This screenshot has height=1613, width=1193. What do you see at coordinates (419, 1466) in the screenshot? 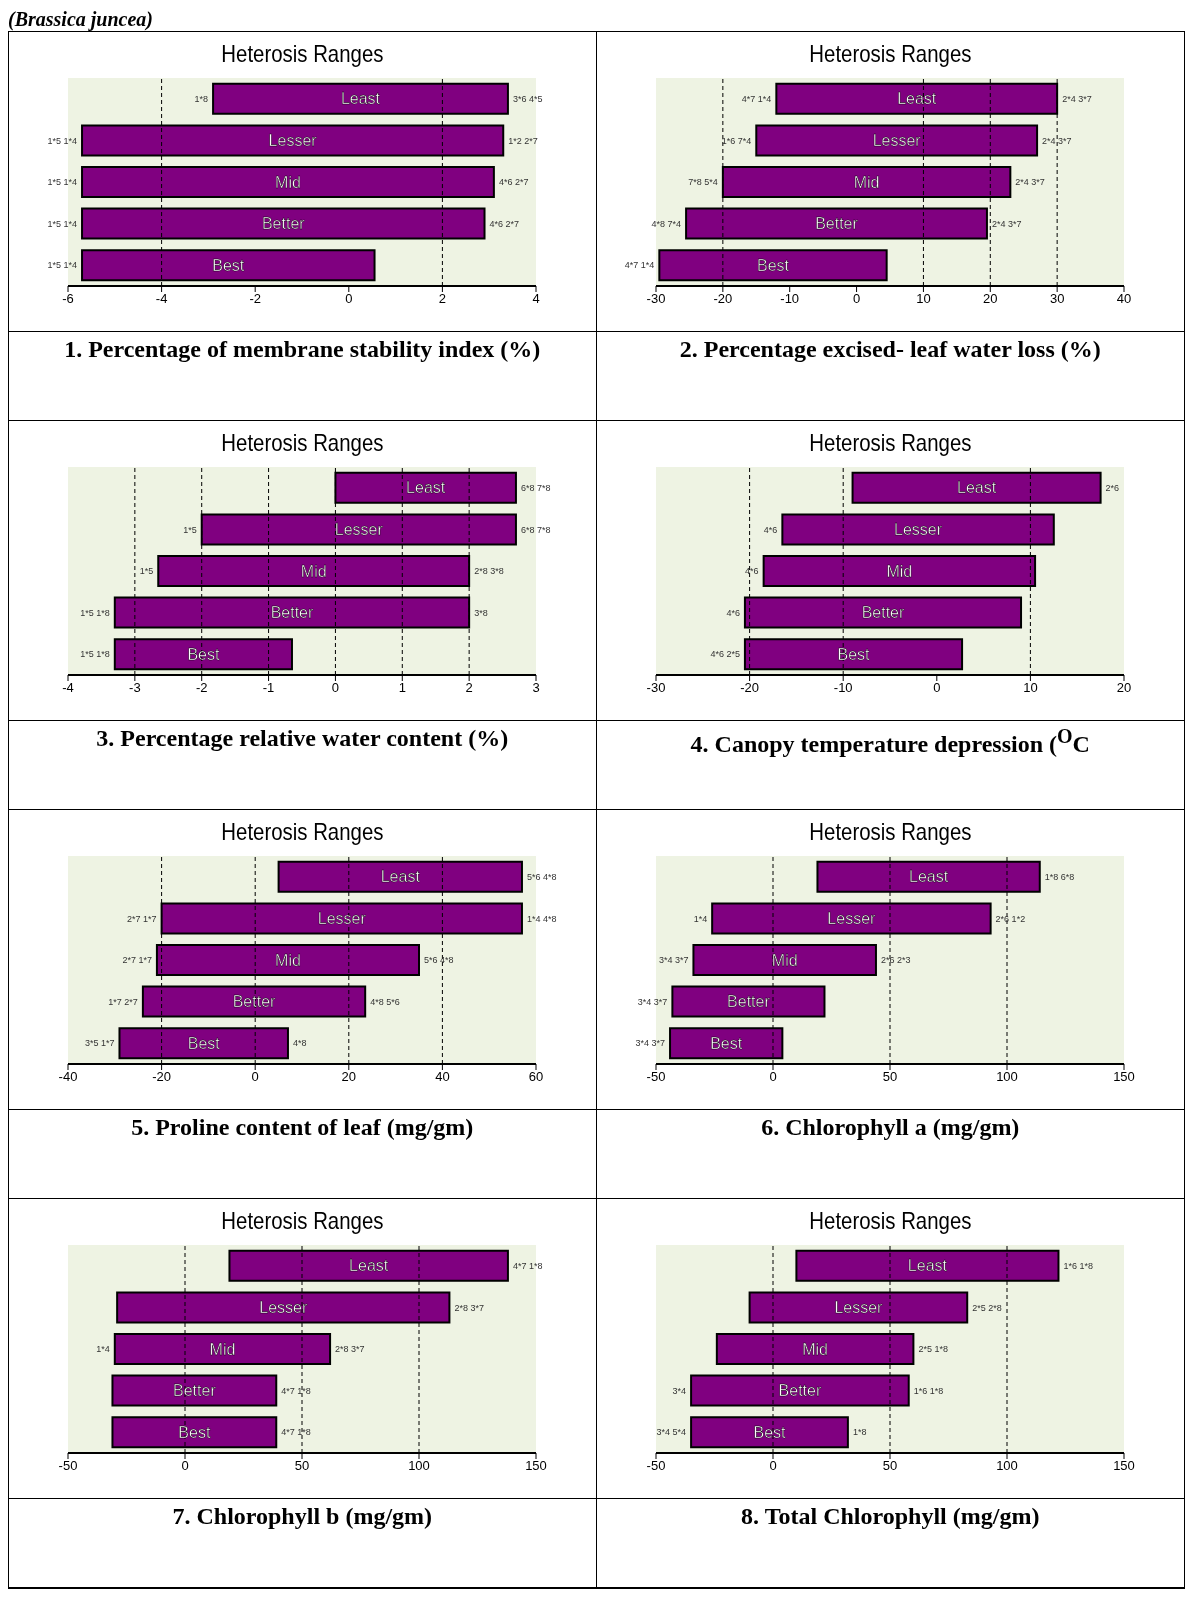
I see `x-tick-label: 100` at bounding box center [419, 1466].